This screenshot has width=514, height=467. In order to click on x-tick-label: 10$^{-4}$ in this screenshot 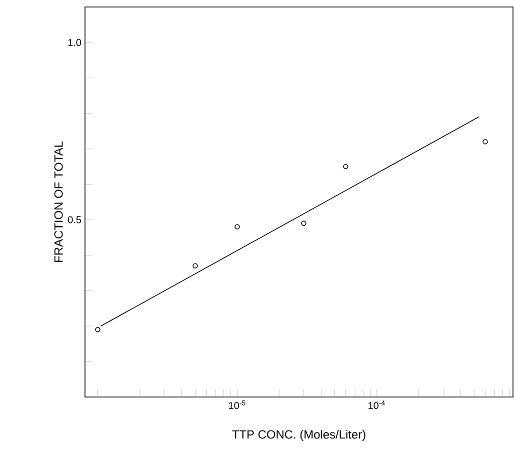, I will do `click(376, 405)`.